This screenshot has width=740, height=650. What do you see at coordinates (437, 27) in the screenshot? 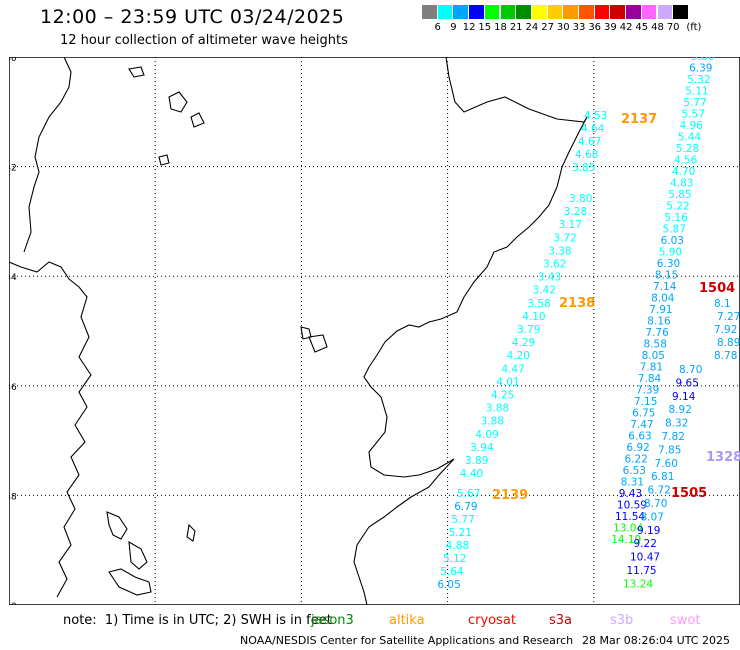
I see `scale-label: 6` at bounding box center [437, 27].